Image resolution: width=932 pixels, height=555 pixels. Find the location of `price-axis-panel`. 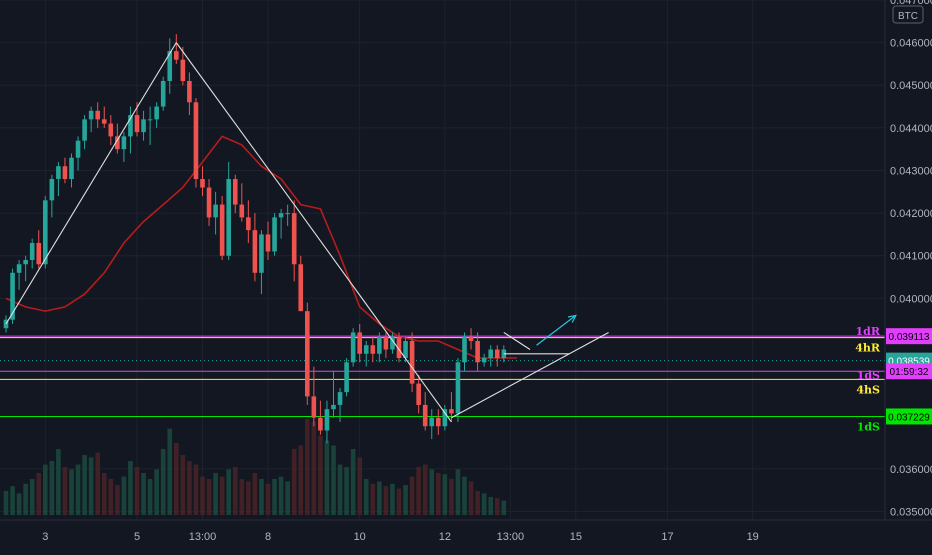

price-axis-panel is located at coordinates (908, 260).